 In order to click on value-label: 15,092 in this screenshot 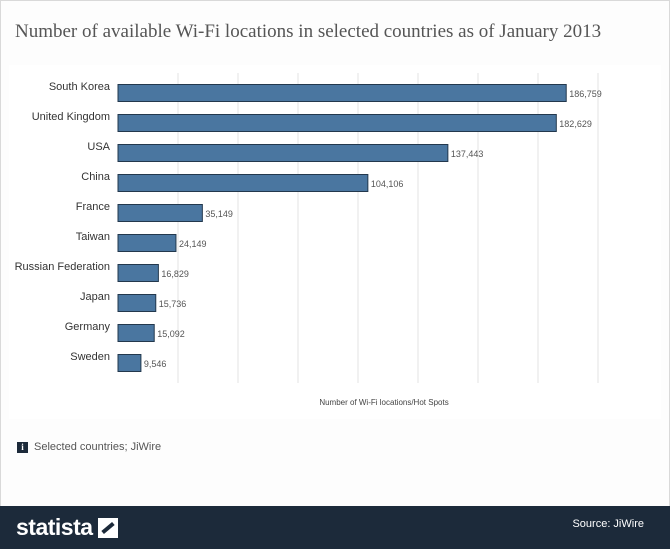, I will do `click(171, 334)`.